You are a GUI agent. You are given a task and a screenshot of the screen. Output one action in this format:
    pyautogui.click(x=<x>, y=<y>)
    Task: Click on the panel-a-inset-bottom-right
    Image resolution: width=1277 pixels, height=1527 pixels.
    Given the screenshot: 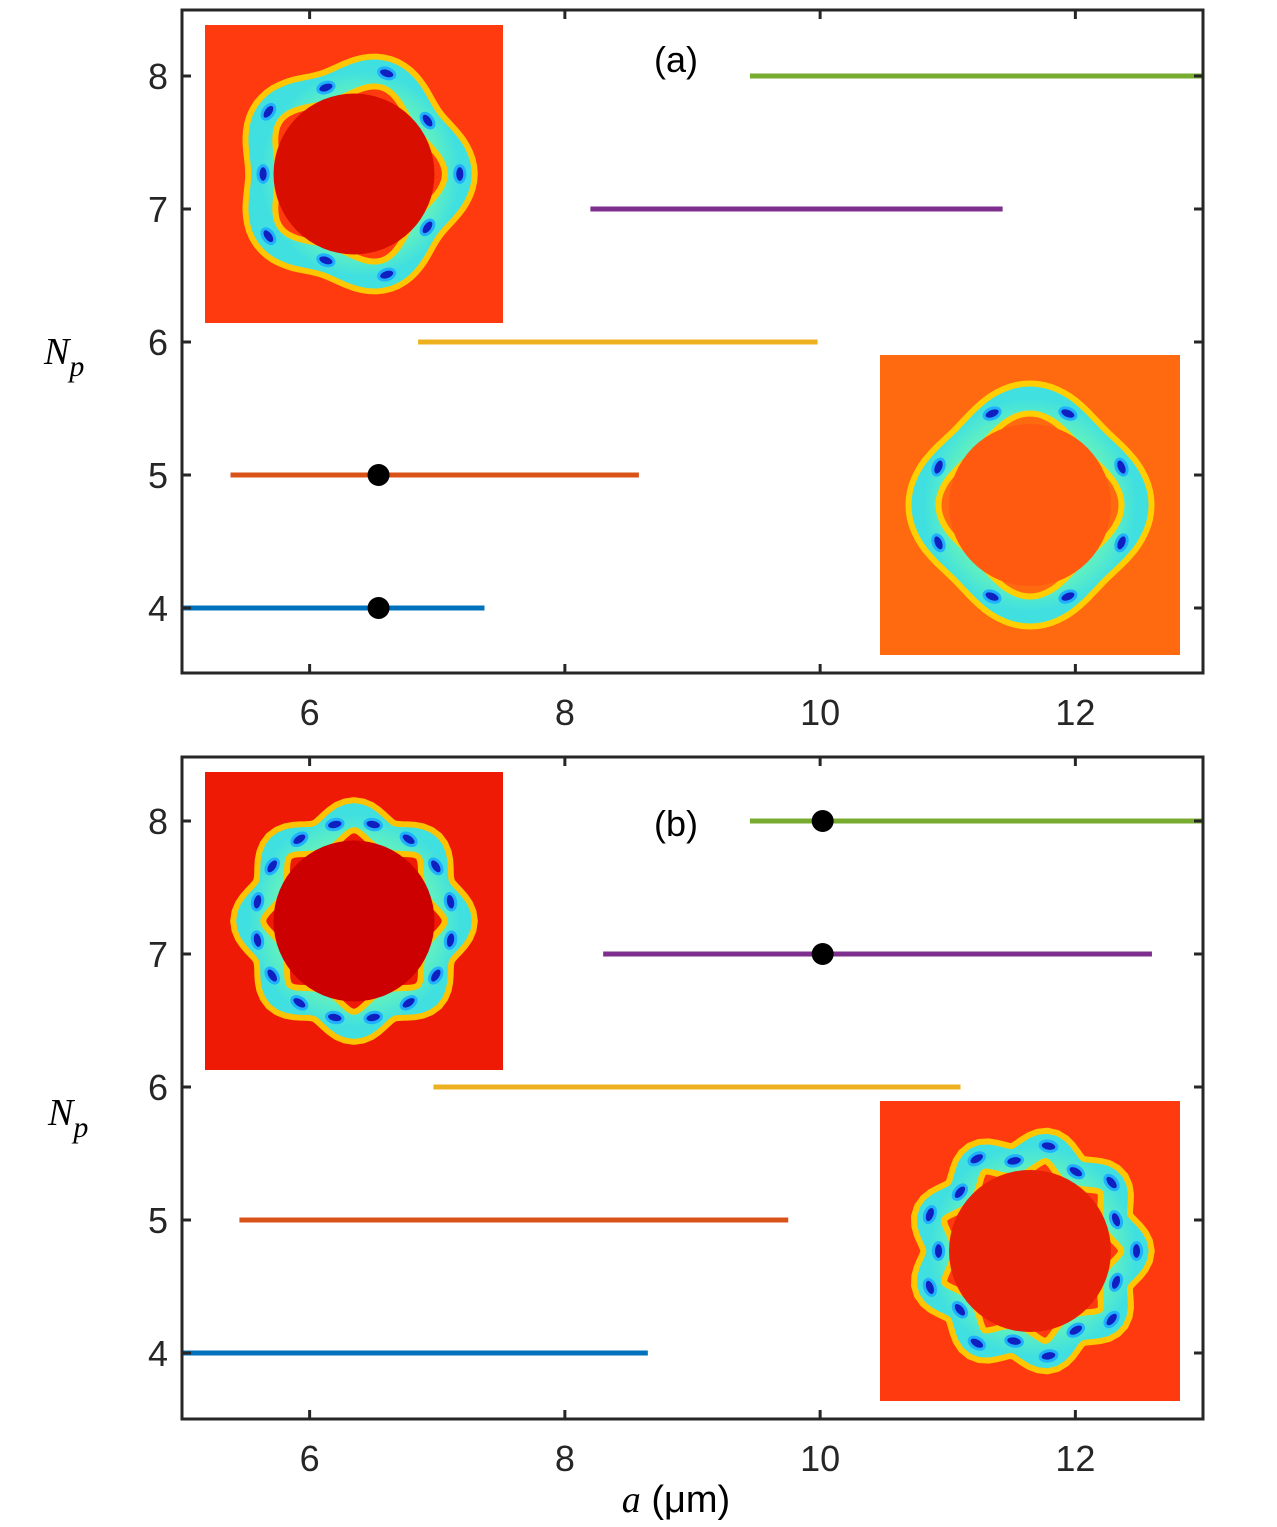 What is the action you would take?
    pyautogui.click(x=1030, y=505)
    